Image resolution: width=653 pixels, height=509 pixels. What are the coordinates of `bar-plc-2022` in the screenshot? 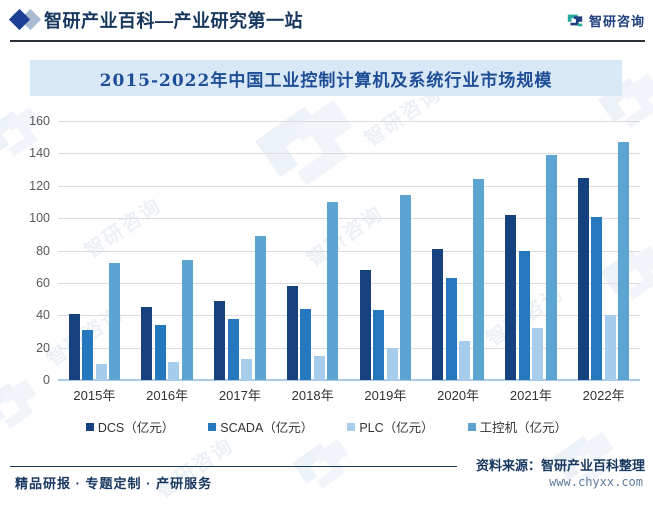 It's located at (610, 347).